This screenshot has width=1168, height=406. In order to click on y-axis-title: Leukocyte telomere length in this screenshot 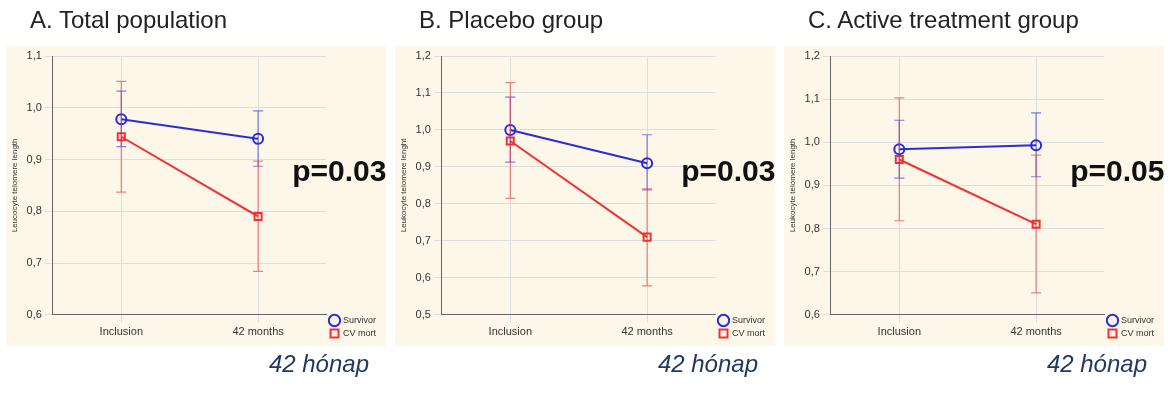, I will do `click(792, 185)`.